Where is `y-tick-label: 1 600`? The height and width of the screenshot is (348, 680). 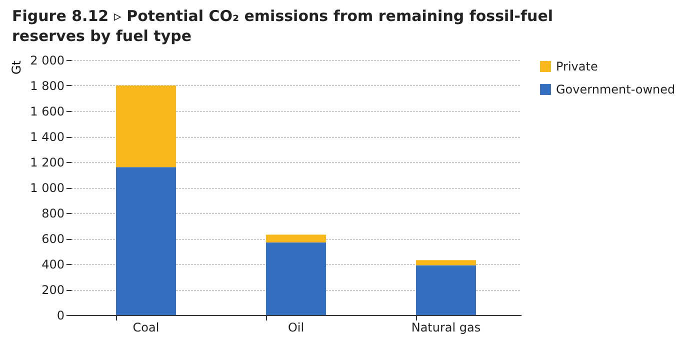 y-tick-label: 1 600 is located at coordinates (47, 111).